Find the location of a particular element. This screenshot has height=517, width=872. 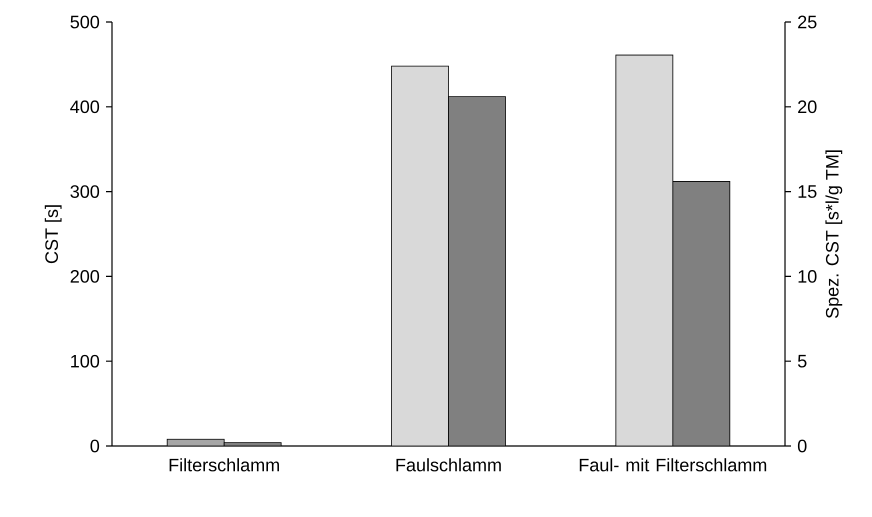

y-tick-label: 100 is located at coordinates (85, 361).